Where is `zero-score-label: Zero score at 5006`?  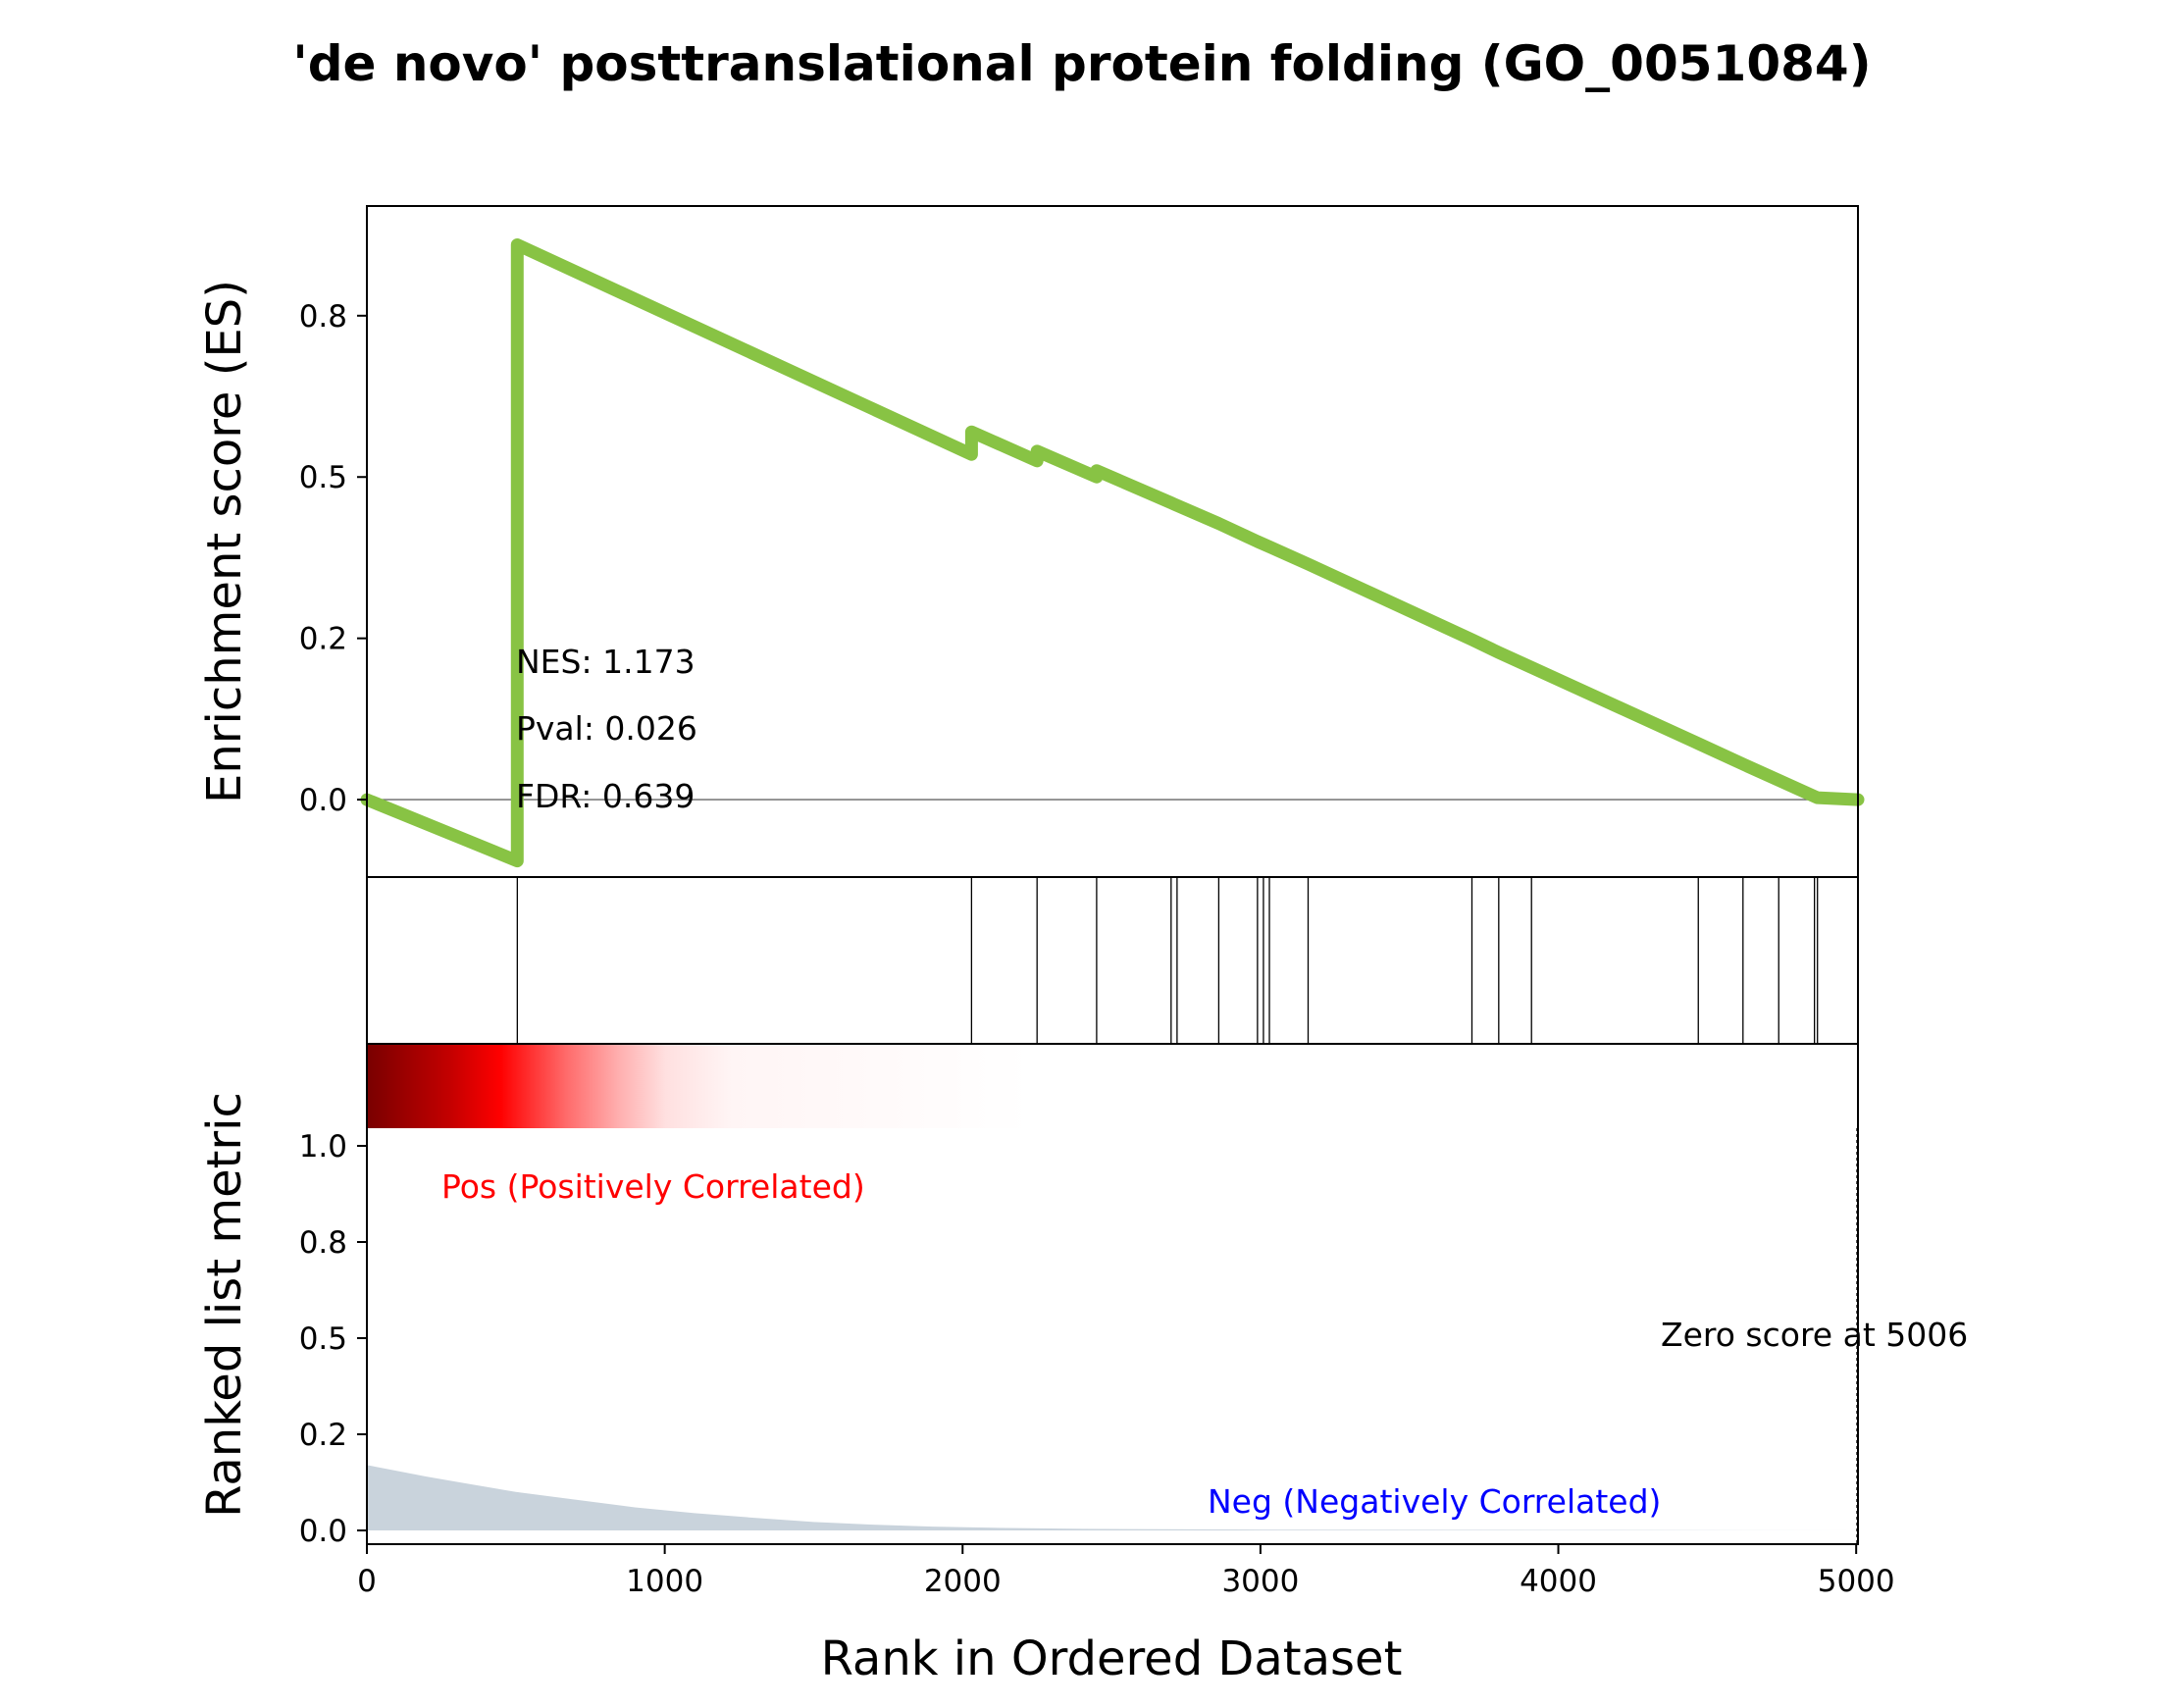
zero-score-label: Zero score at 5006 is located at coordinates (1814, 1335).